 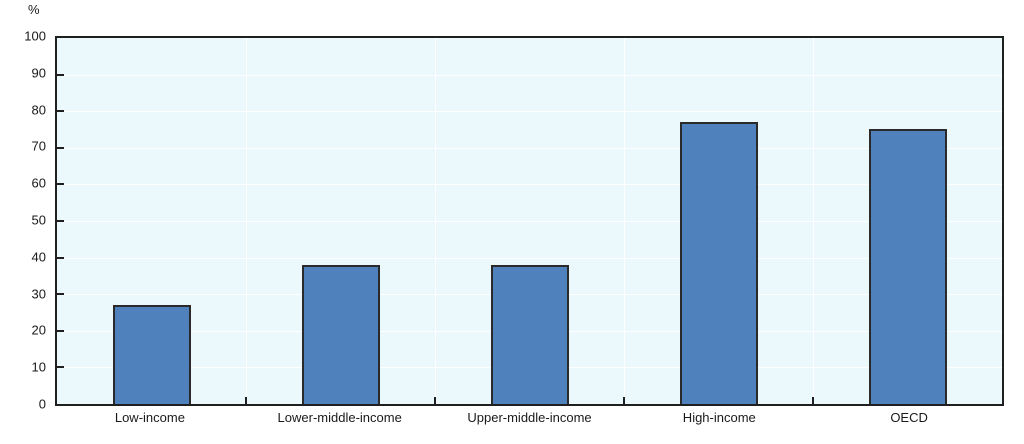 What do you see at coordinates (718, 263) in the screenshot?
I see `bar-high-income` at bounding box center [718, 263].